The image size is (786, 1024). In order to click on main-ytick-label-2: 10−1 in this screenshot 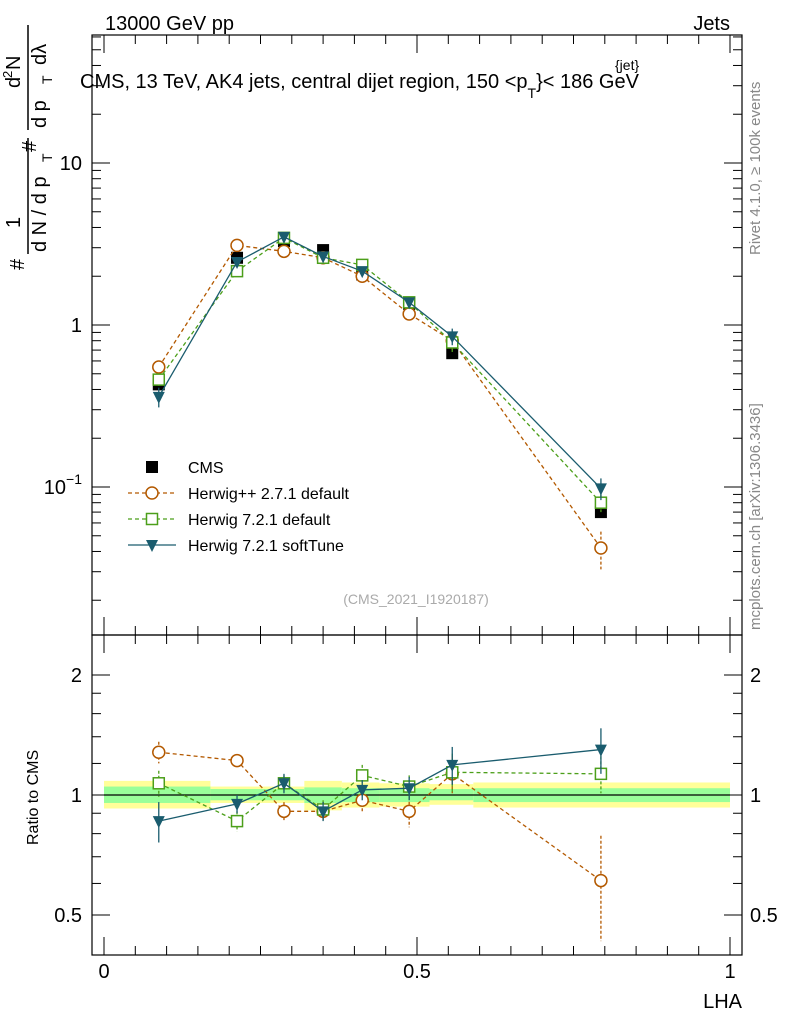, I will do `click(63, 485)`.